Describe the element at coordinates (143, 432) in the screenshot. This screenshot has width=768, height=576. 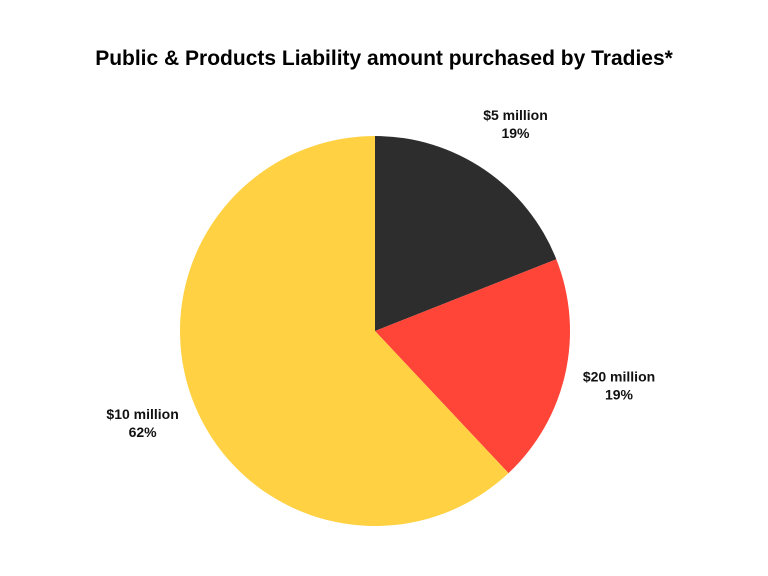
I see `slice-label-percent: 62%` at that location.